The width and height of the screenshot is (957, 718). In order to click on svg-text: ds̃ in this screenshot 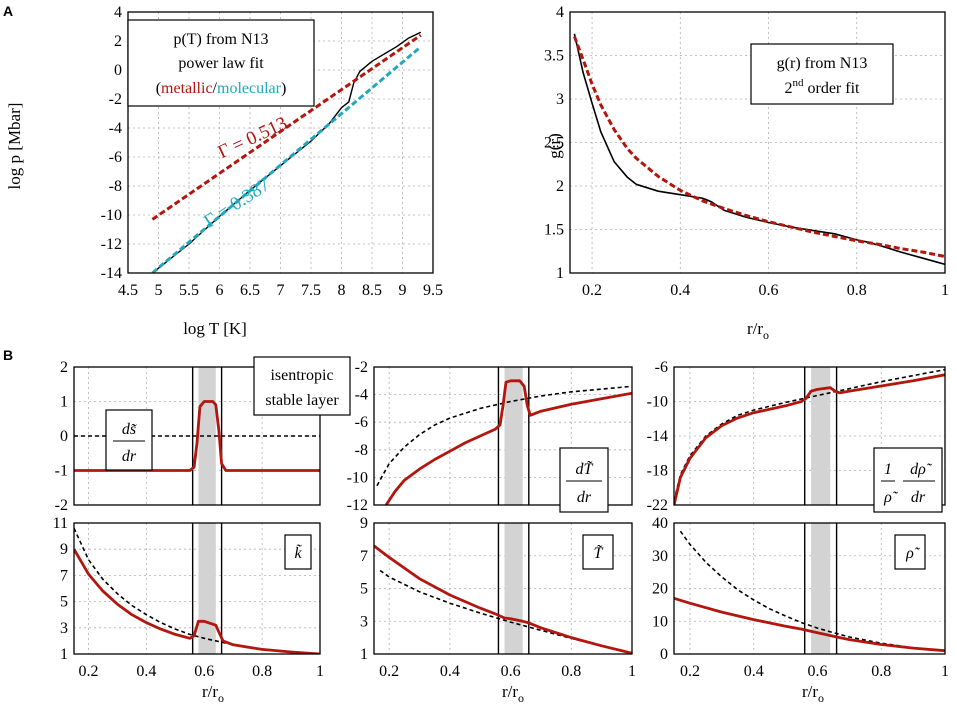, I will do `click(130, 429)`.